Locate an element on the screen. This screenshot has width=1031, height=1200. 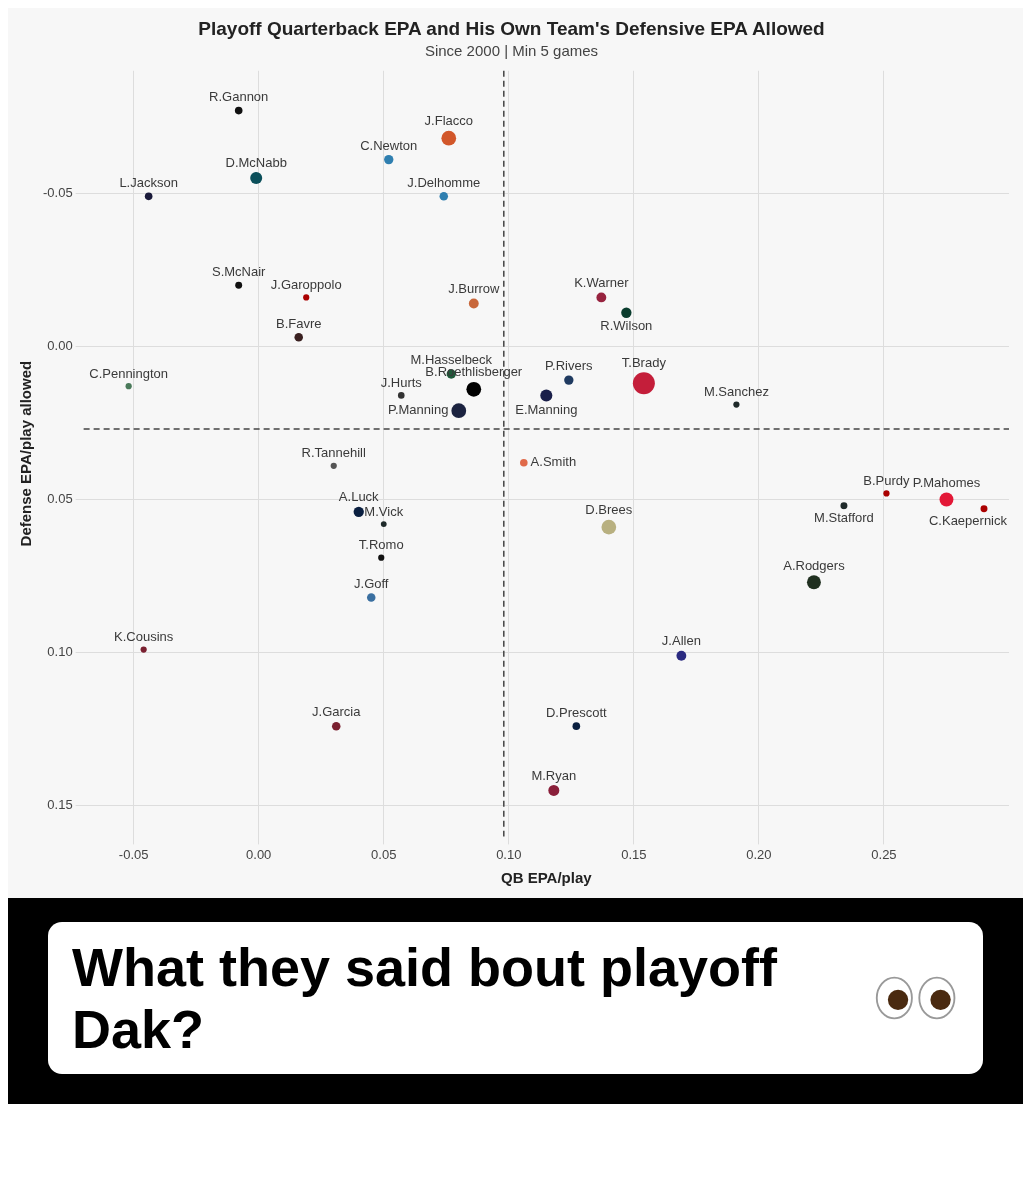
series-label: C.Pennington is located at coordinates (129, 373).